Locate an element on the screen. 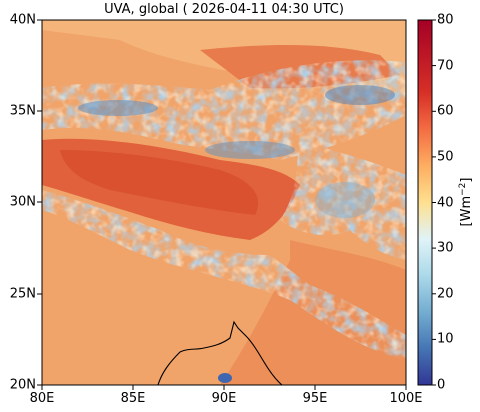  cloud-spot is located at coordinates (225, 378).